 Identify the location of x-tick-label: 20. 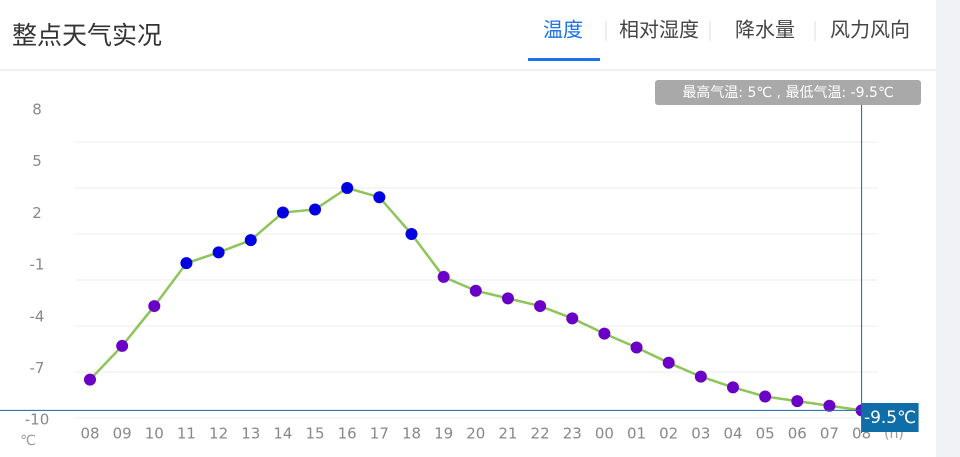
(475, 434).